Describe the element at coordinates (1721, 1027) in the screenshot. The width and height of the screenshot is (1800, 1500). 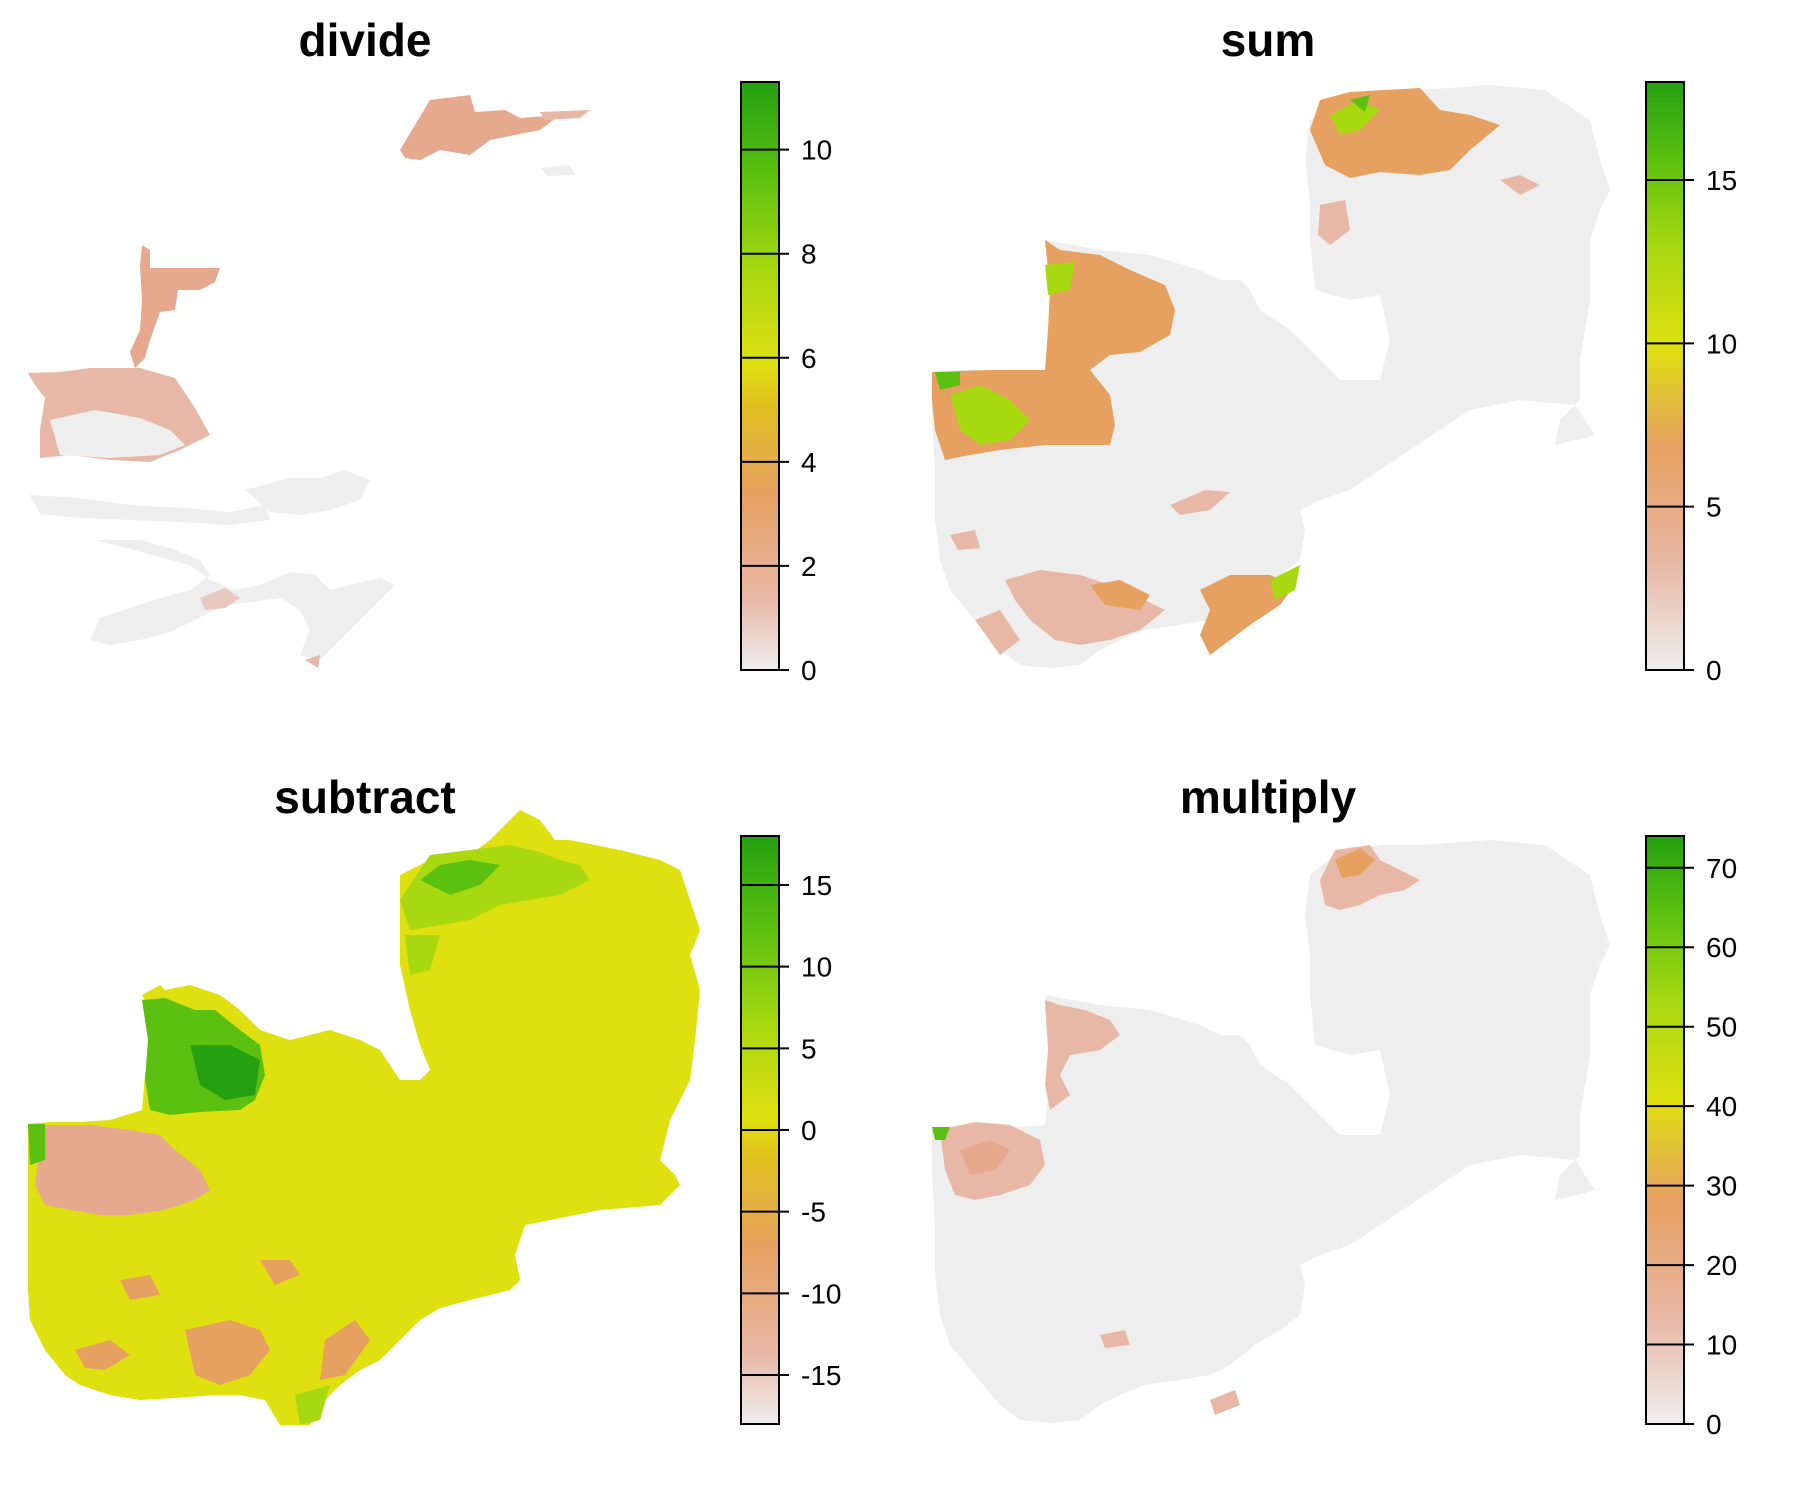
I see `colorbar-tick-label: 50` at that location.